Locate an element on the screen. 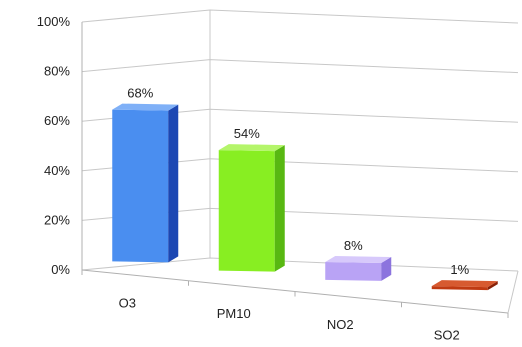  x-category-label: SO2 is located at coordinates (447, 335).